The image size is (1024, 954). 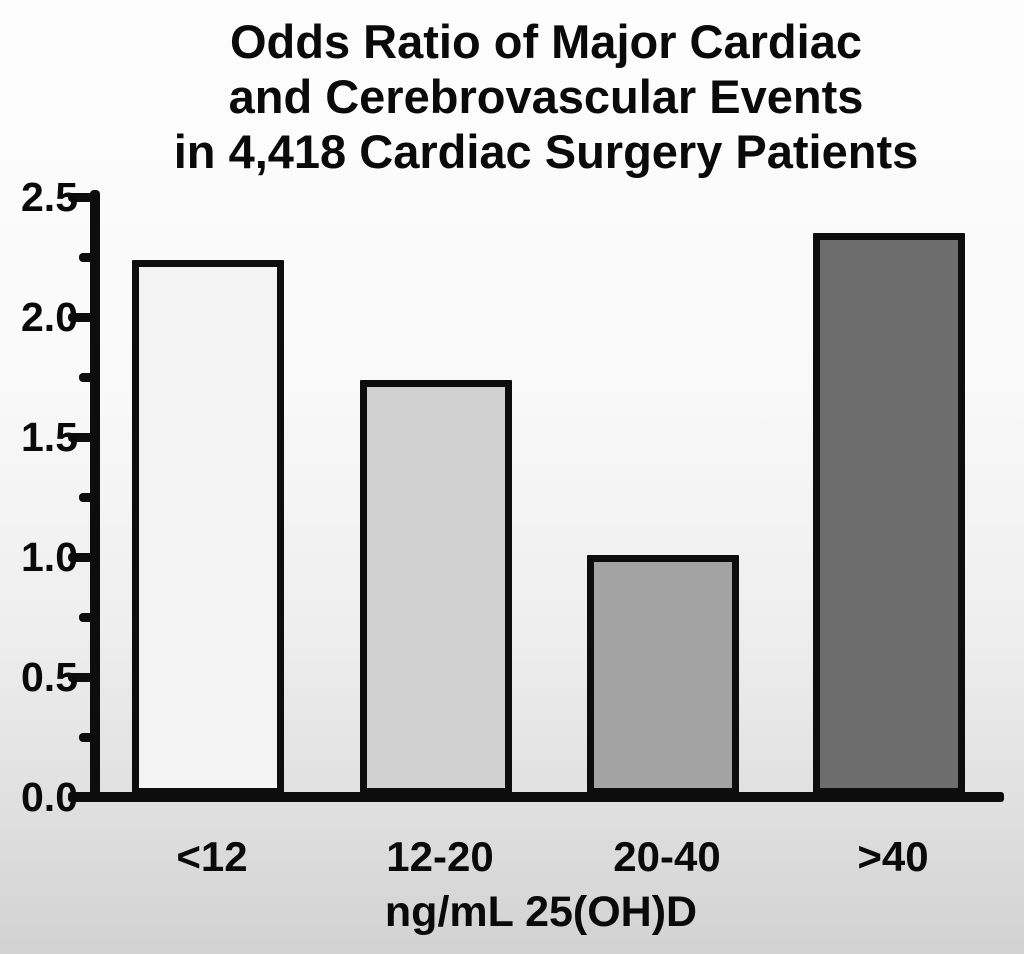 I want to click on x-tick-label: 12-20, so click(x=440, y=856).